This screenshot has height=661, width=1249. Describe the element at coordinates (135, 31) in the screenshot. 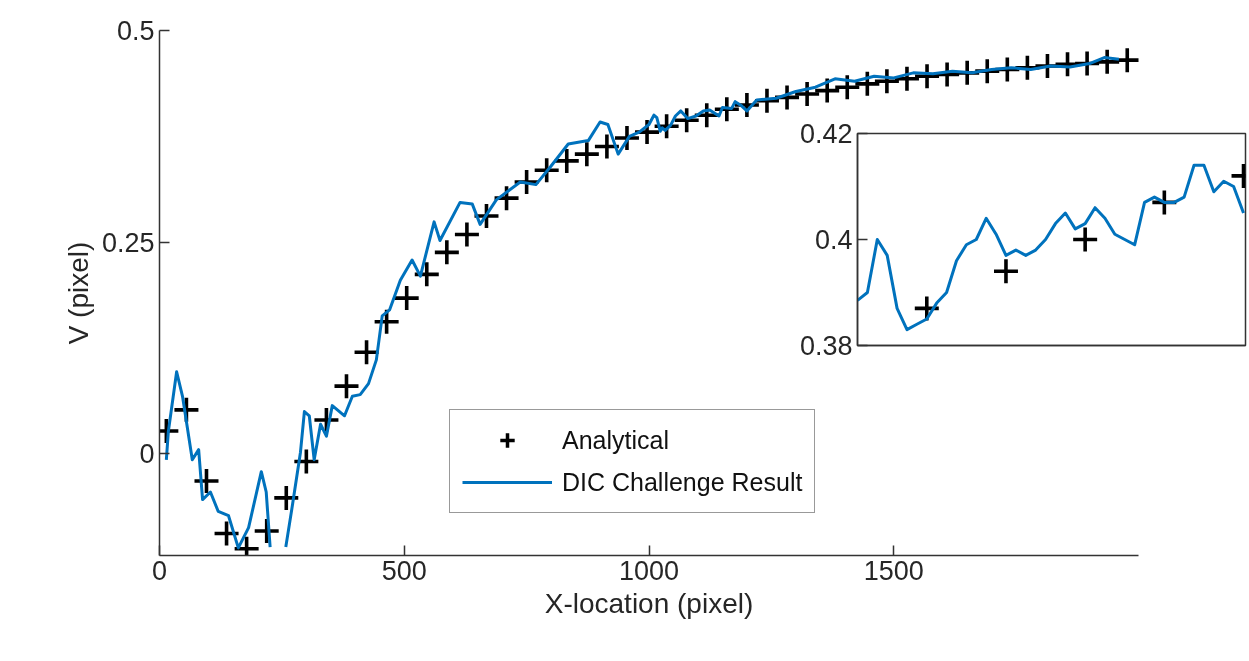

I see `y-tick-label: 0.5` at that location.